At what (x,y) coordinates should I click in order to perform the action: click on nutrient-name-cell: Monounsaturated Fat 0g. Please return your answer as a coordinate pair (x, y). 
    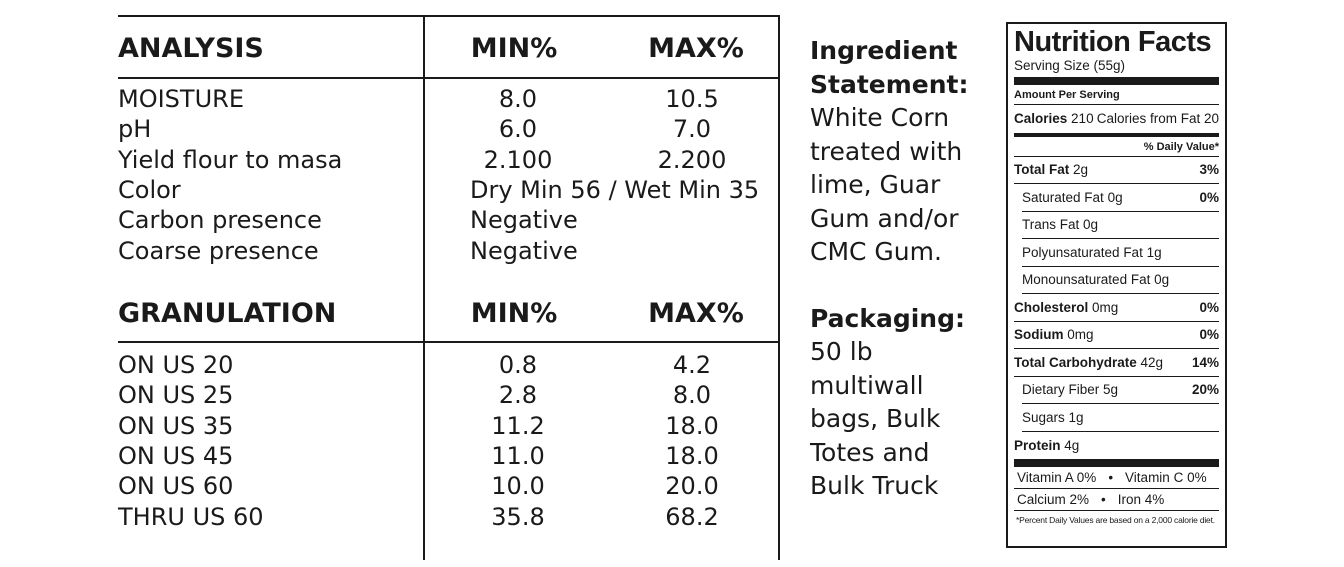
    Looking at the image, I should click on (1095, 279).